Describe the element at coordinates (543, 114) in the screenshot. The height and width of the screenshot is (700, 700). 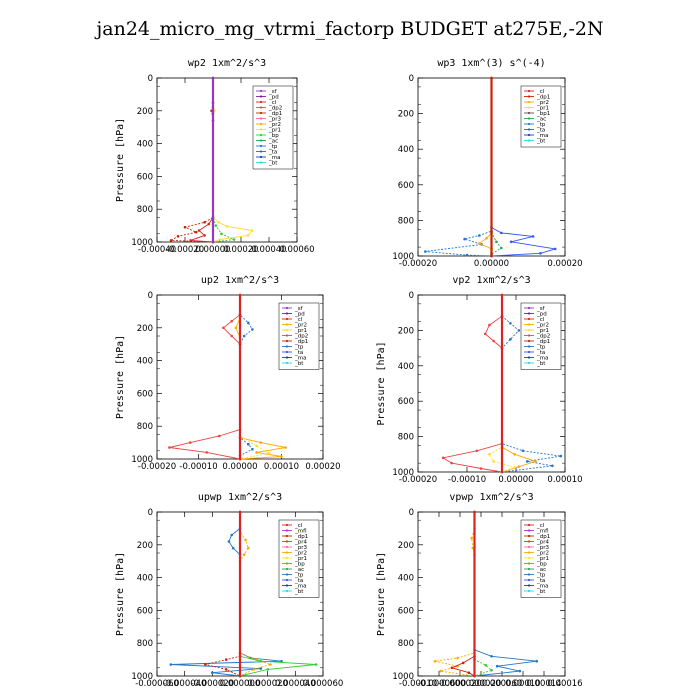
I see `legend-entry: _bp1` at that location.